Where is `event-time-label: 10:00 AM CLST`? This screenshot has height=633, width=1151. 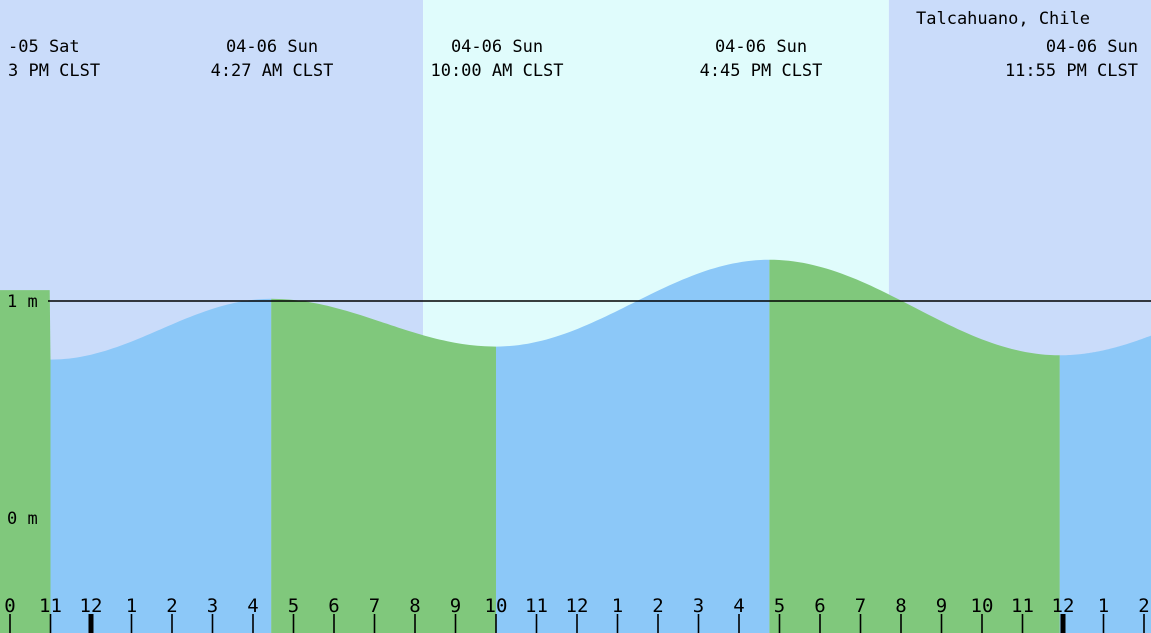
event-time-label: 10:00 AM CLST is located at coordinates (496, 71).